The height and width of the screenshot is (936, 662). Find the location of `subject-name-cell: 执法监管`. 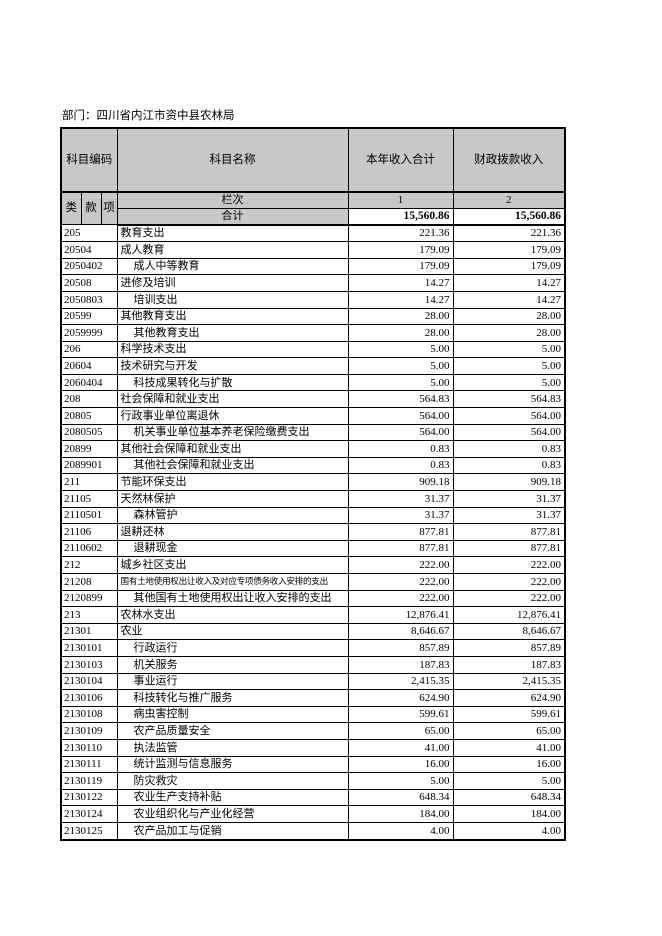

subject-name-cell: 执法监管 is located at coordinates (232, 747).